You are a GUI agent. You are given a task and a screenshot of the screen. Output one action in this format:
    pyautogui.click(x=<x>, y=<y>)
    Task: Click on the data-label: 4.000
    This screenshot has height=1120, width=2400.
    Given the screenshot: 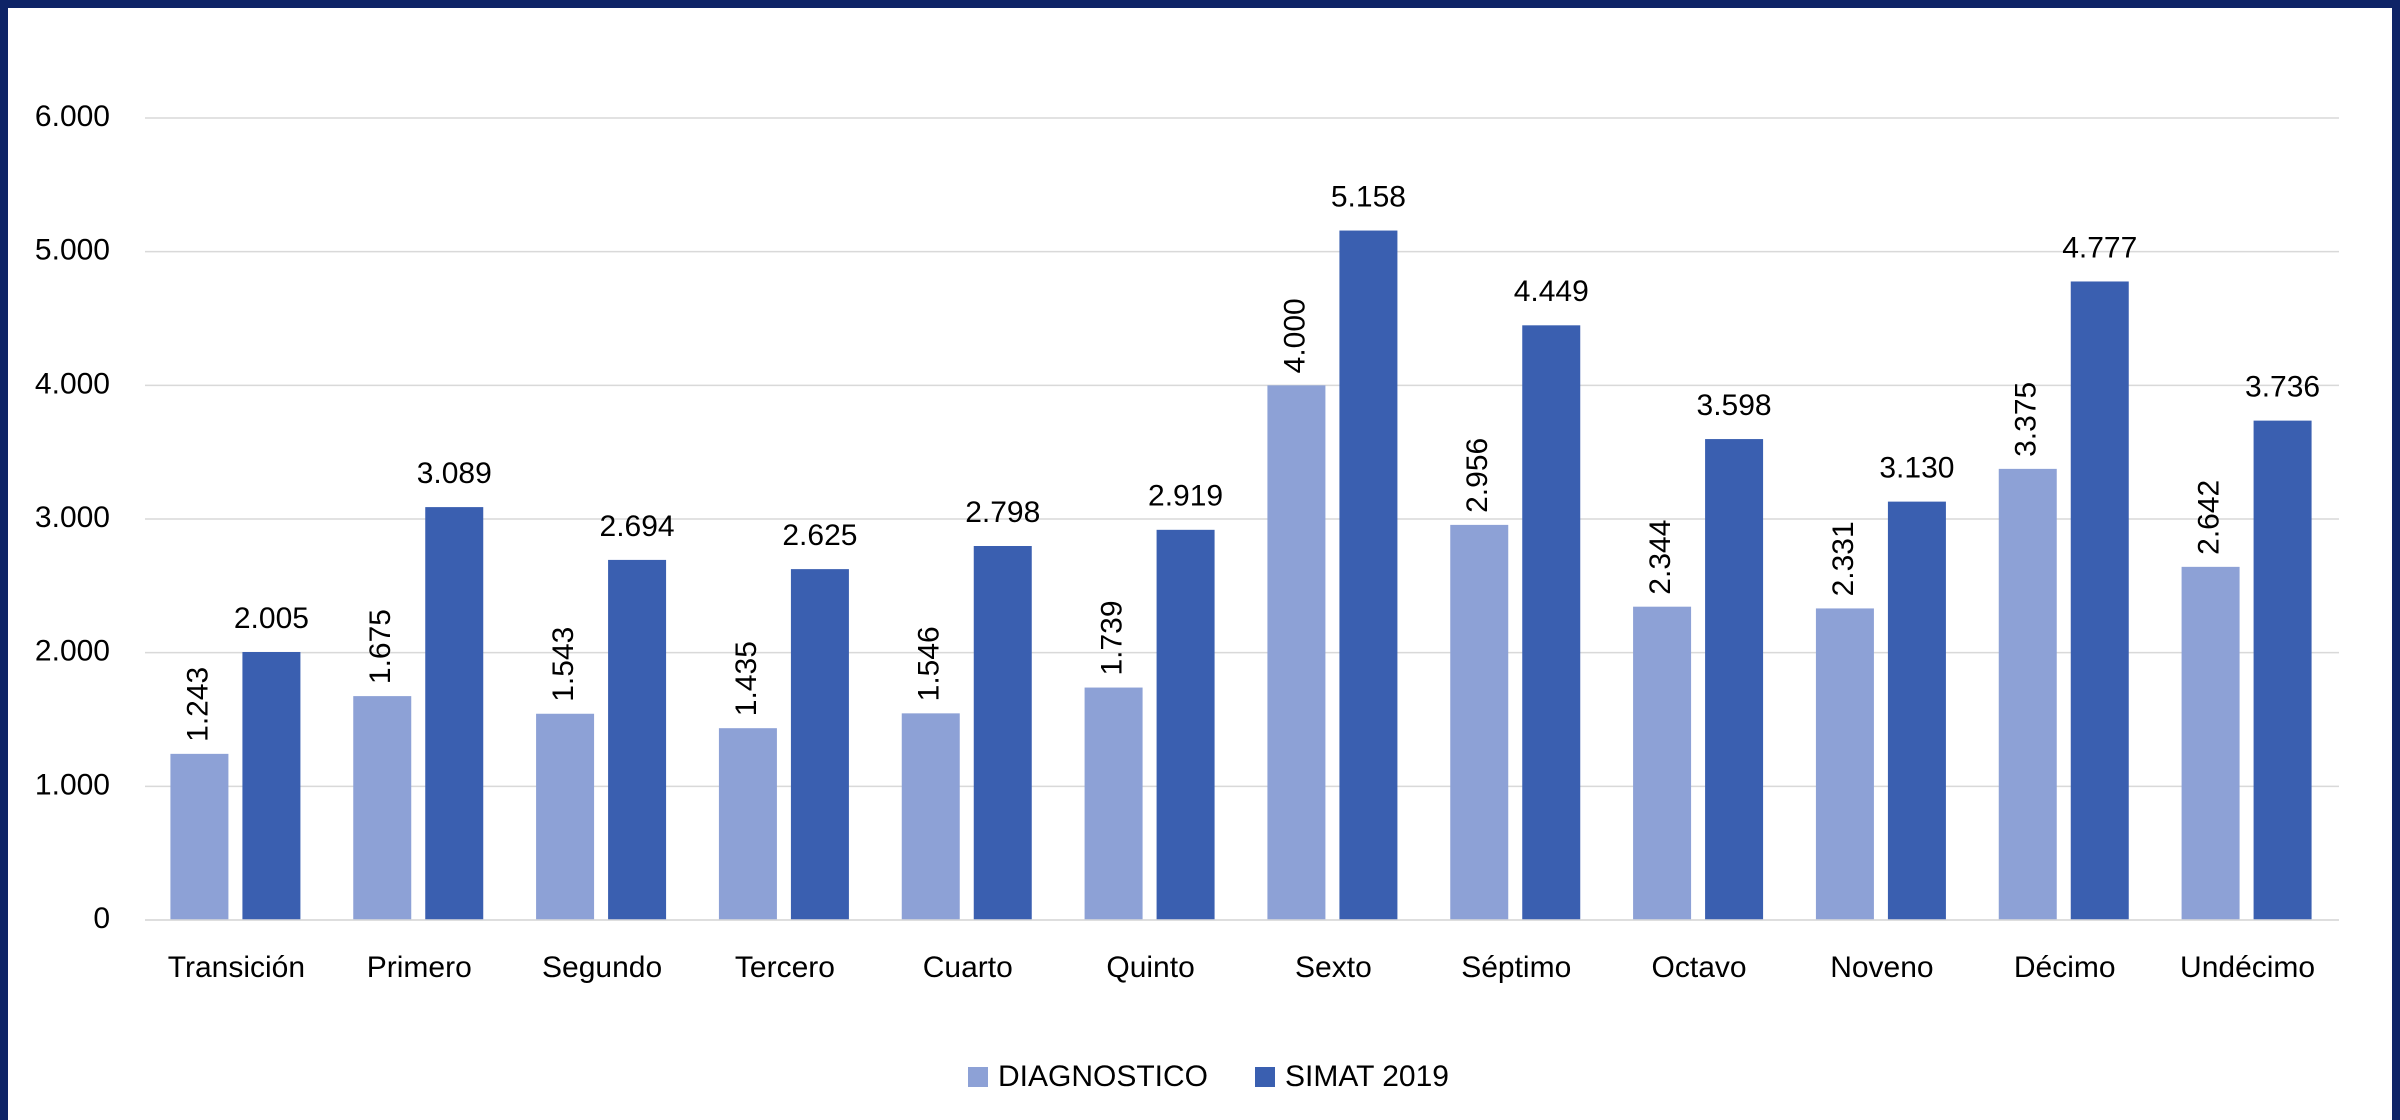 What is the action you would take?
    pyautogui.click(x=1294, y=335)
    